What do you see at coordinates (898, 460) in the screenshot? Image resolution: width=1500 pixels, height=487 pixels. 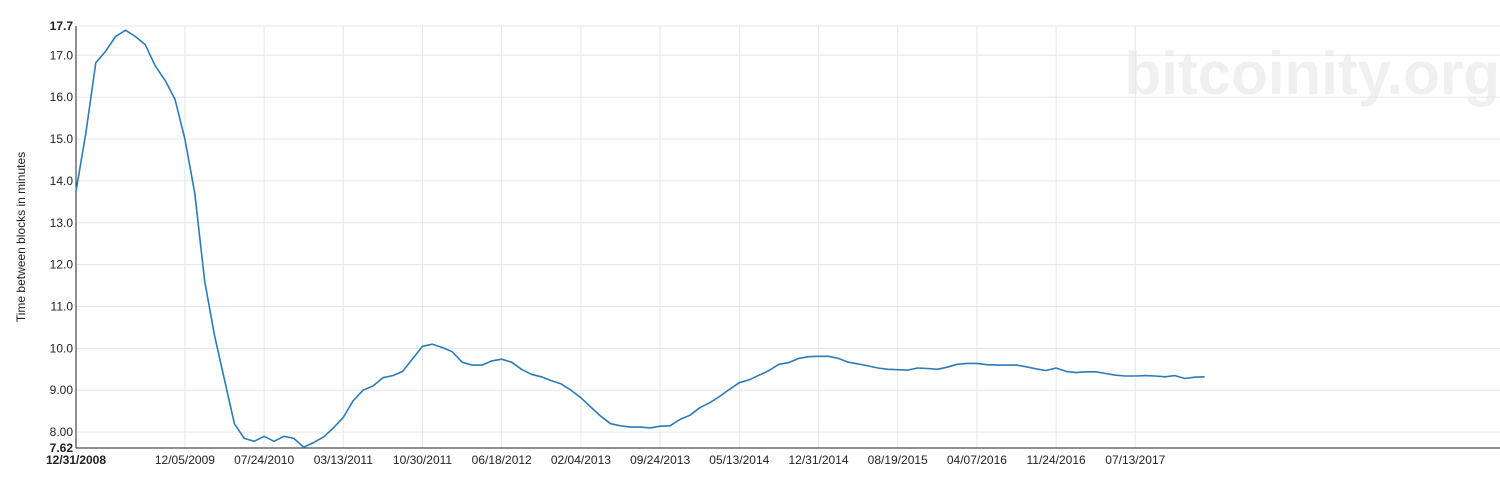 I see `x-tick-label: 08/19/2015` at bounding box center [898, 460].